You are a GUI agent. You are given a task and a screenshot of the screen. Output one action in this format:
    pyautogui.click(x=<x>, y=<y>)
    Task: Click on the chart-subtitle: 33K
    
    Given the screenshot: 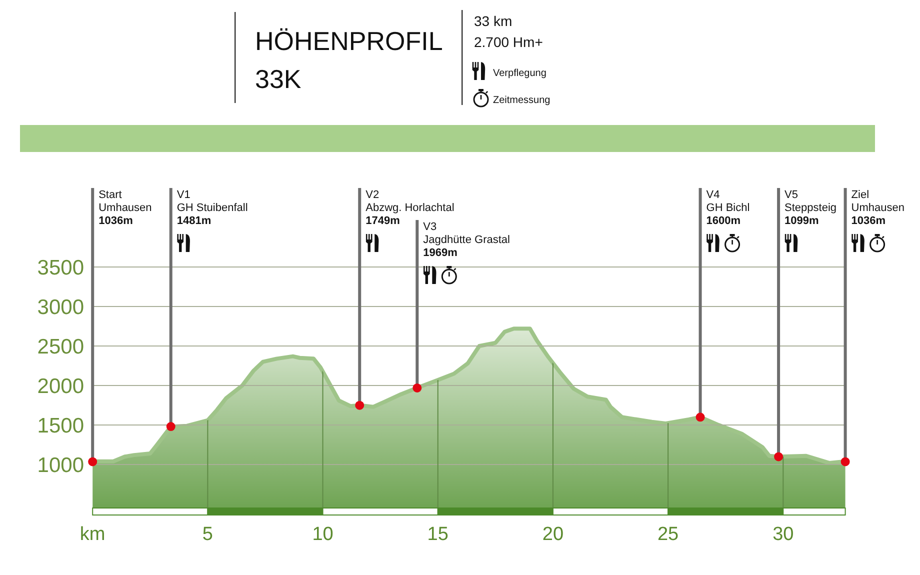 What is the action you would take?
    pyautogui.click(x=278, y=79)
    